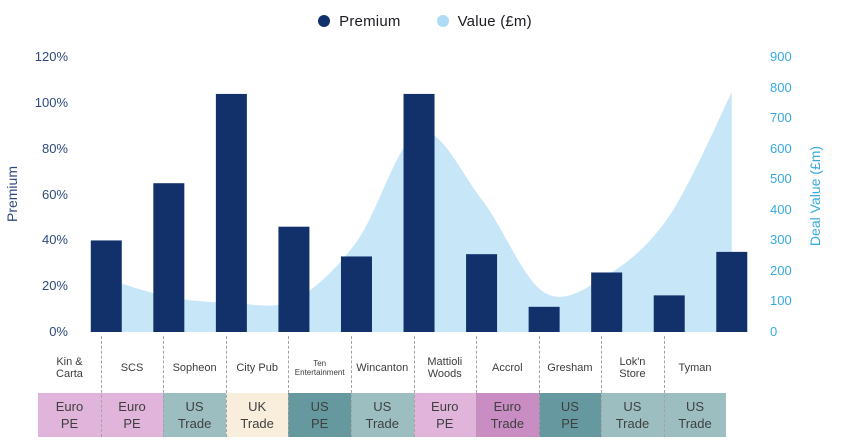 This screenshot has height=446, width=850. What do you see at coordinates (781, 240) in the screenshot?
I see `right-axis-tick-3: 300` at bounding box center [781, 240].